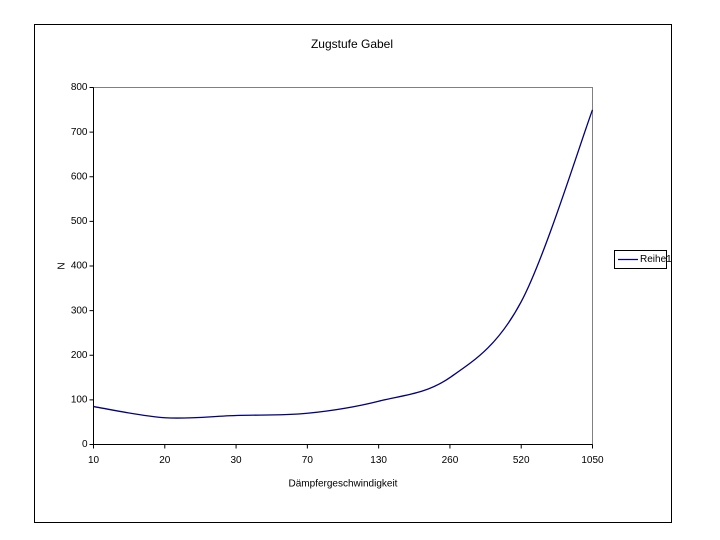 This screenshot has width=720, height=540. Describe the element at coordinates (79, 132) in the screenshot. I see `y-tick-label: 700` at that location.